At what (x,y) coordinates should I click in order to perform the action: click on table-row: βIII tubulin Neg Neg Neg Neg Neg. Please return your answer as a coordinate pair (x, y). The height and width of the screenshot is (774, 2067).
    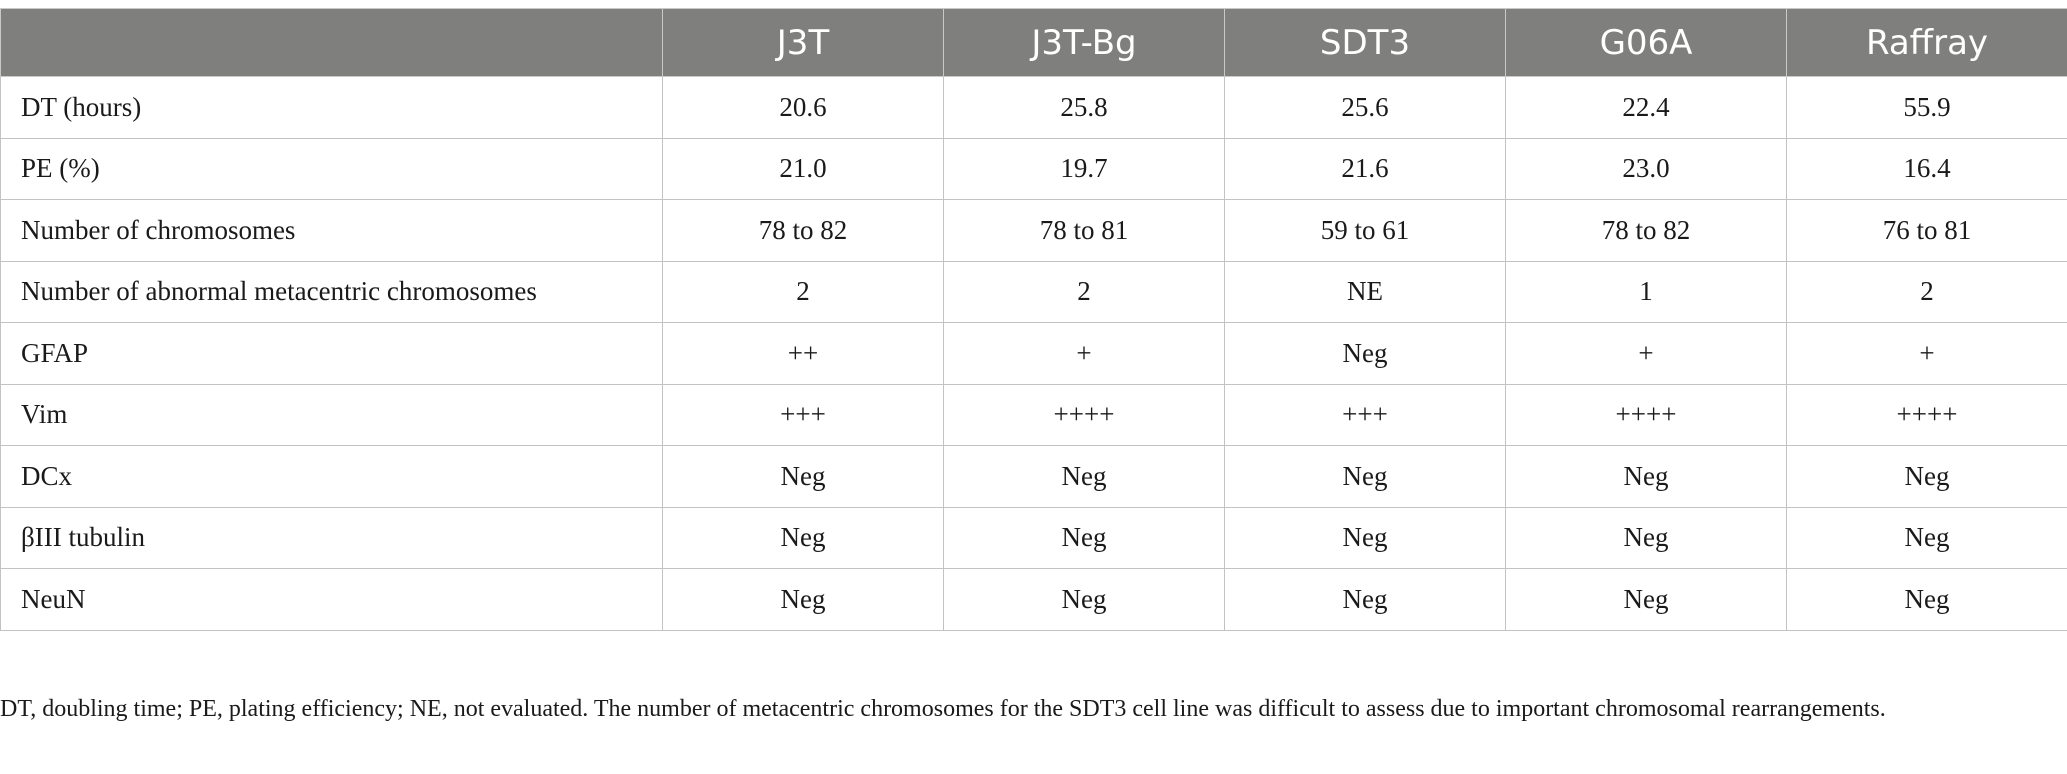
    Looking at the image, I should click on (1033, 537).